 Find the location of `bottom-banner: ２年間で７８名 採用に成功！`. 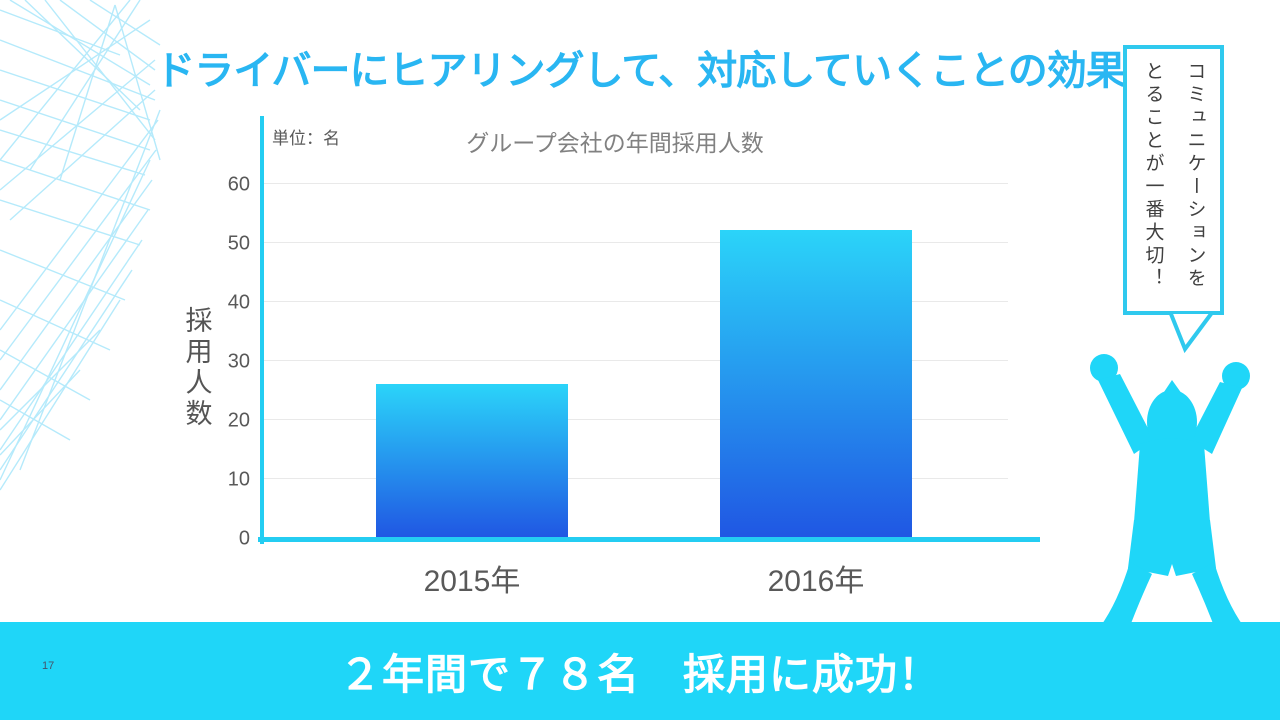

bottom-banner: ２年間で７８名 採用に成功！ is located at coordinates (640, 671).